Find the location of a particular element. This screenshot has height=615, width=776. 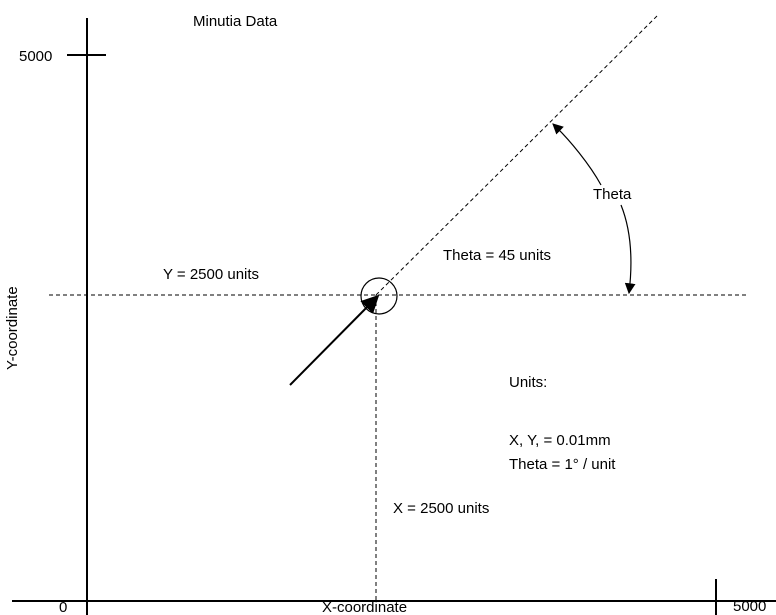

units-heading: Units: is located at coordinates (528, 382).